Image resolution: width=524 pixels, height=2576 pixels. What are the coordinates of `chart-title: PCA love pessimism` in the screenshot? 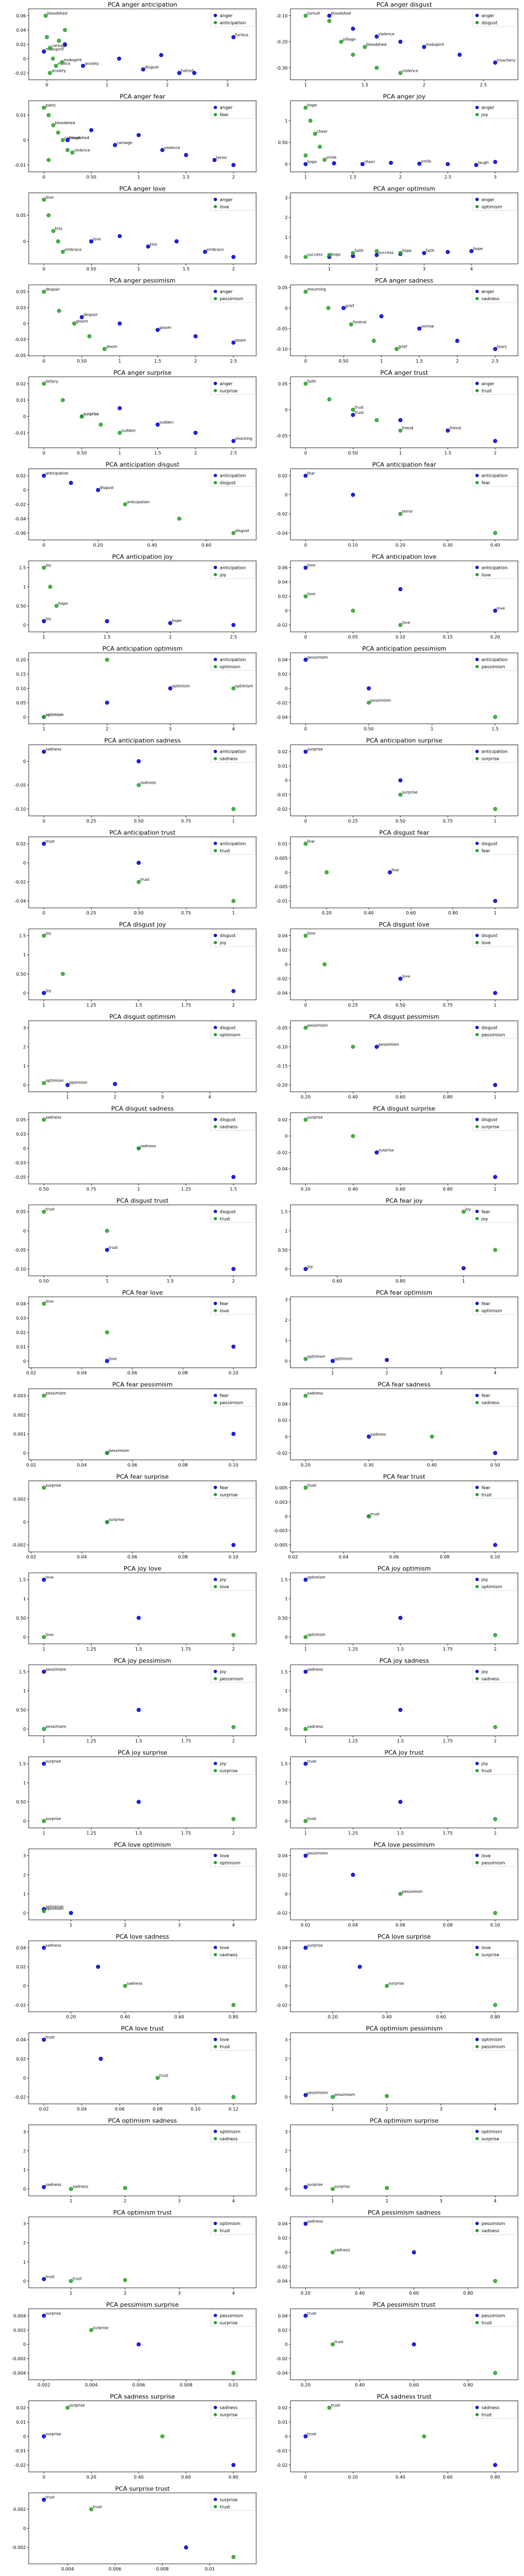 It's located at (404, 1844).